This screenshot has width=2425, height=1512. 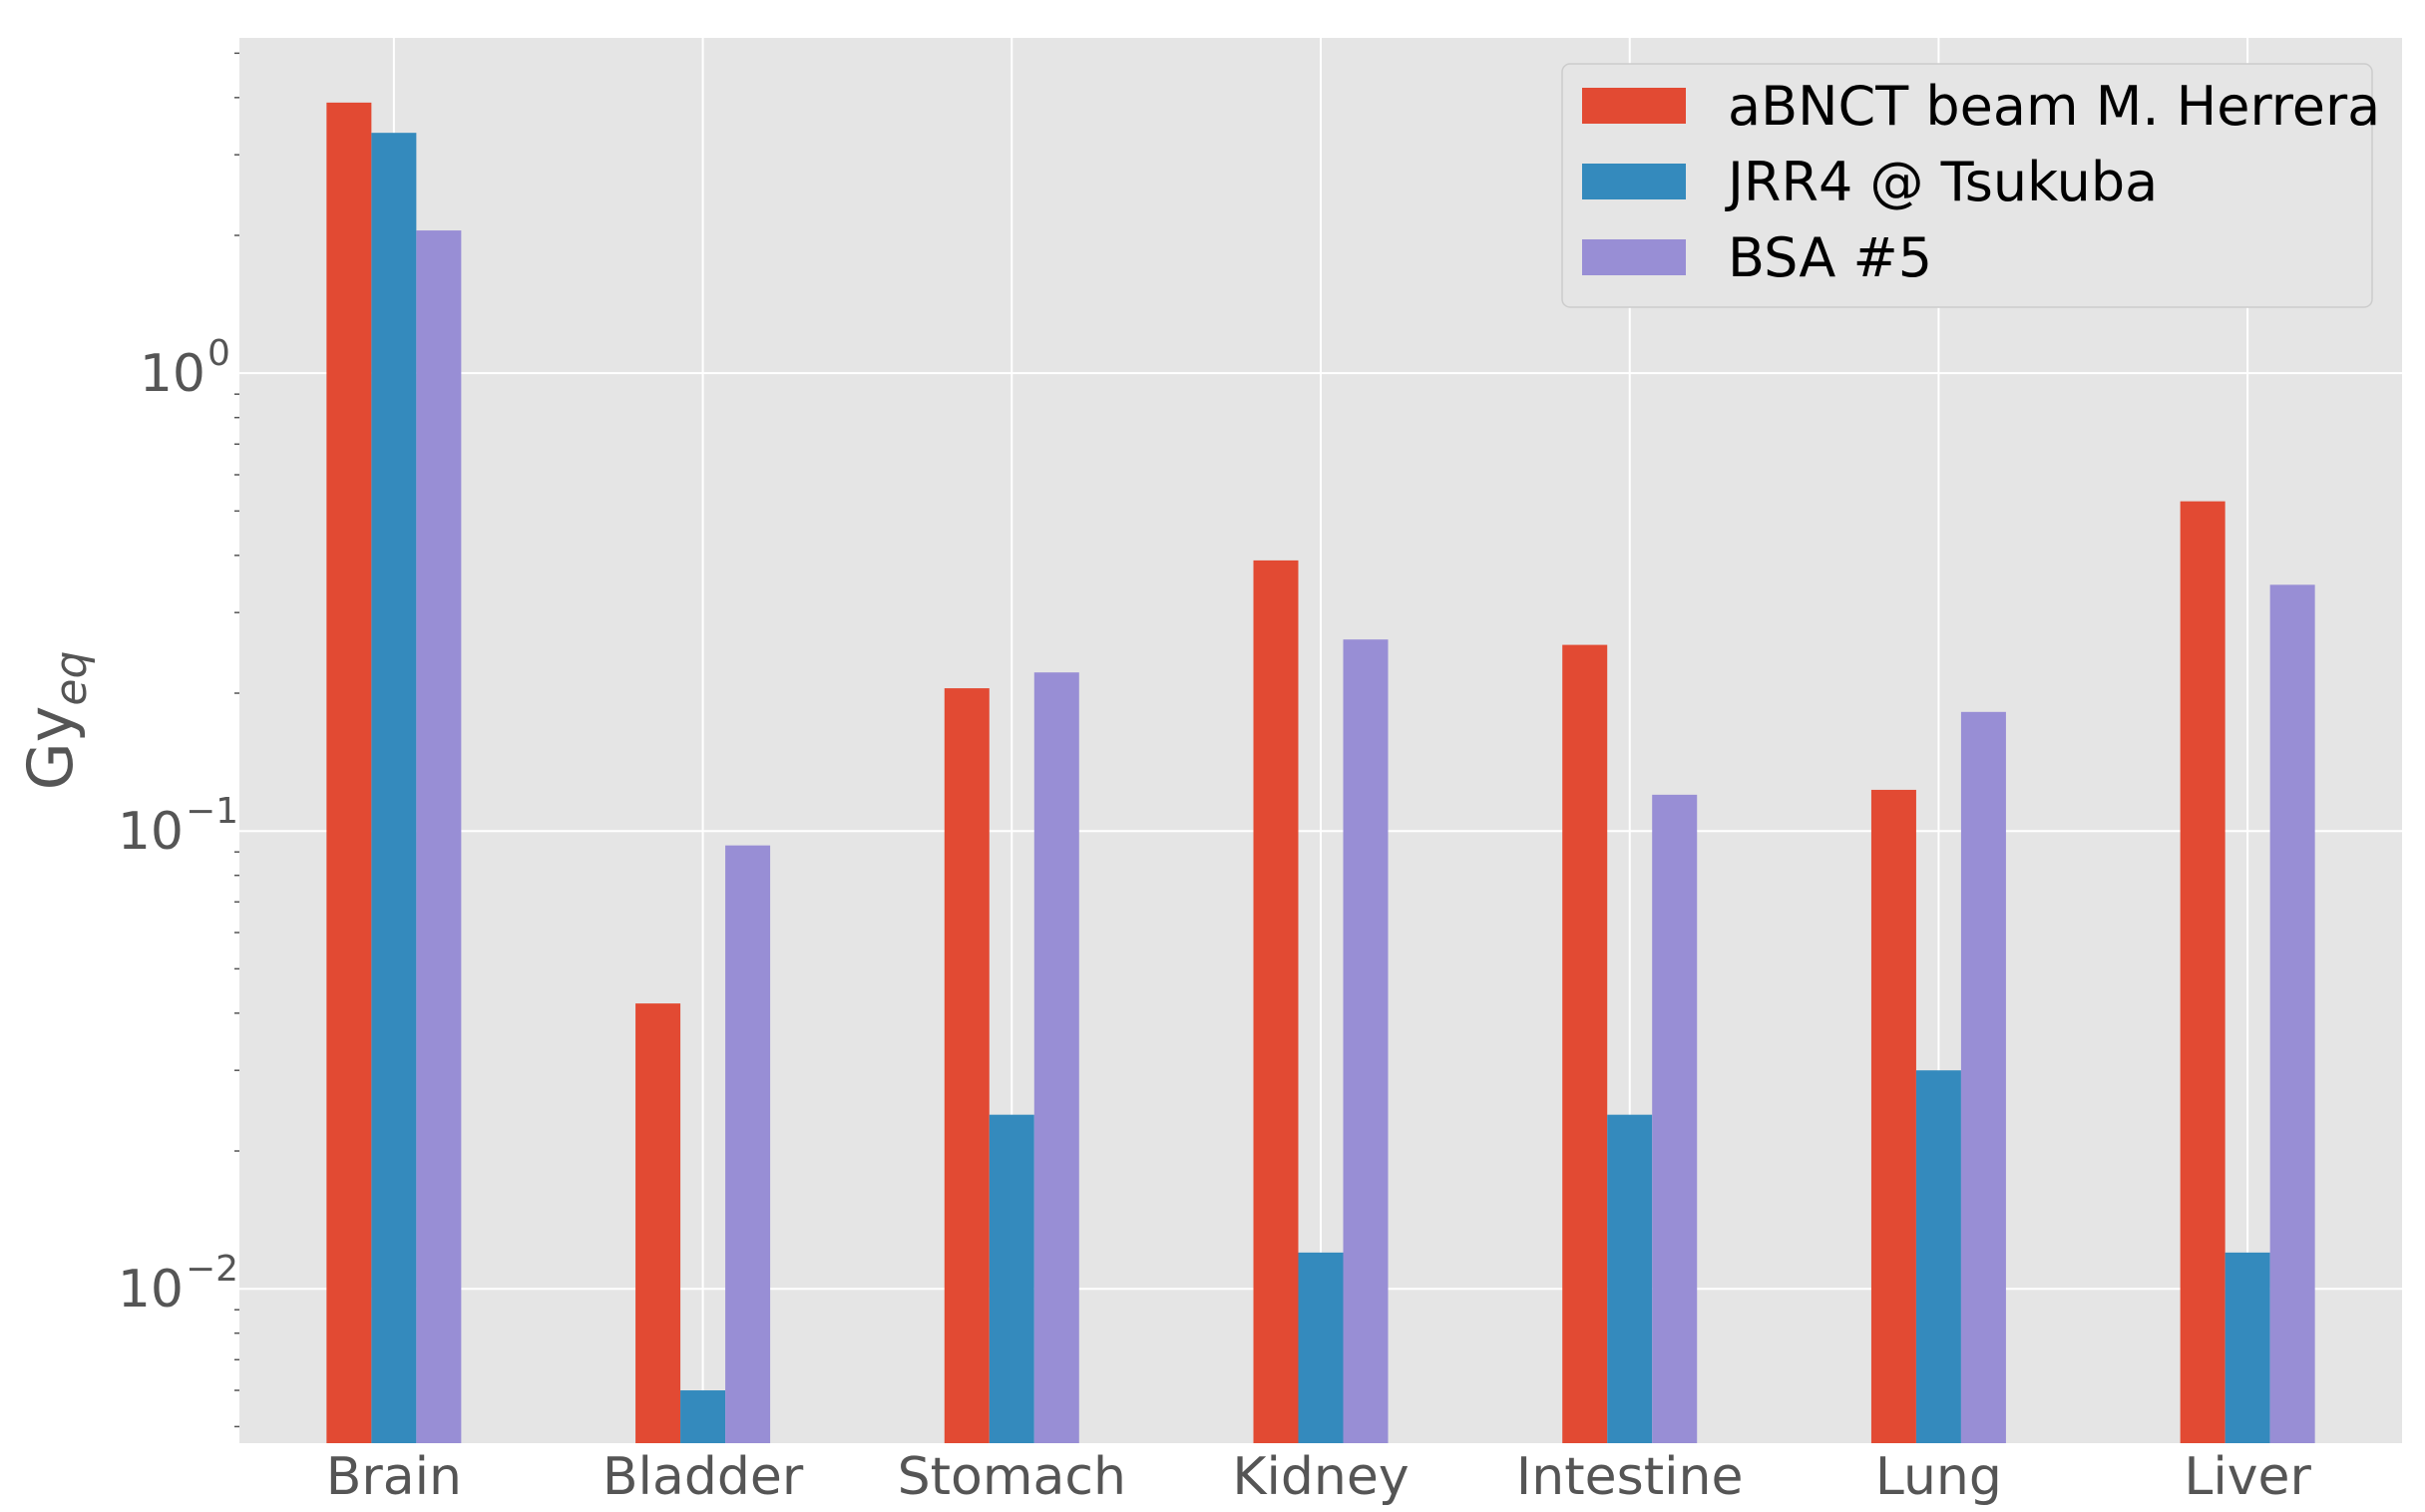 What do you see at coordinates (51, 748) in the screenshot?
I see `y-axis-label-main: Gy` at bounding box center [51, 748].